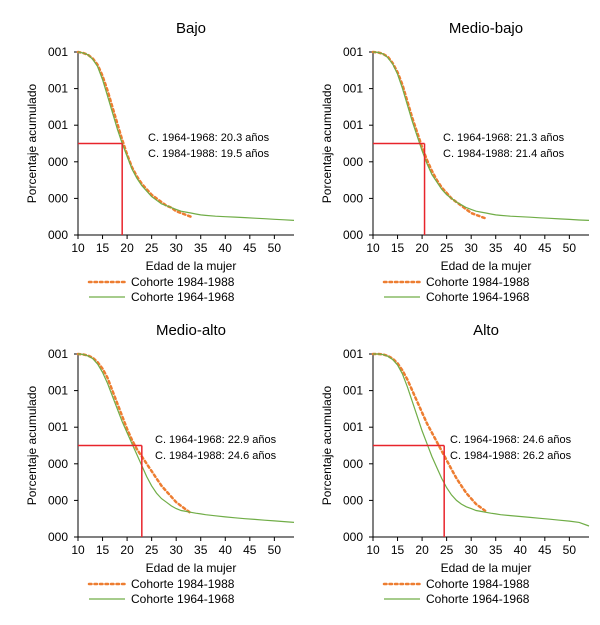 This screenshot has width=600, height=625. I want to click on chart-title: Alto, so click(486, 330).